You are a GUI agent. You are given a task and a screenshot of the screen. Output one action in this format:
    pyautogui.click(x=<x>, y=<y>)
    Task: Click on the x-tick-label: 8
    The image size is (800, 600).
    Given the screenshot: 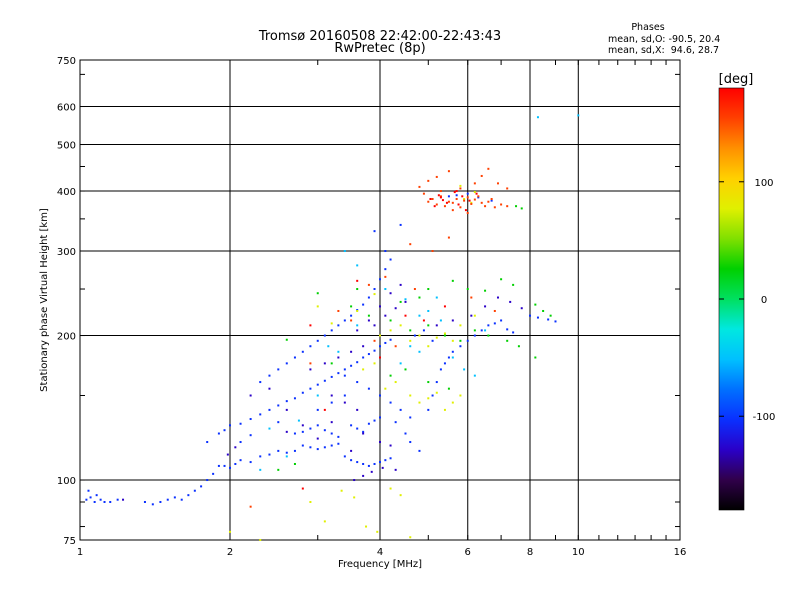 What is the action you would take?
    pyautogui.click(x=530, y=552)
    